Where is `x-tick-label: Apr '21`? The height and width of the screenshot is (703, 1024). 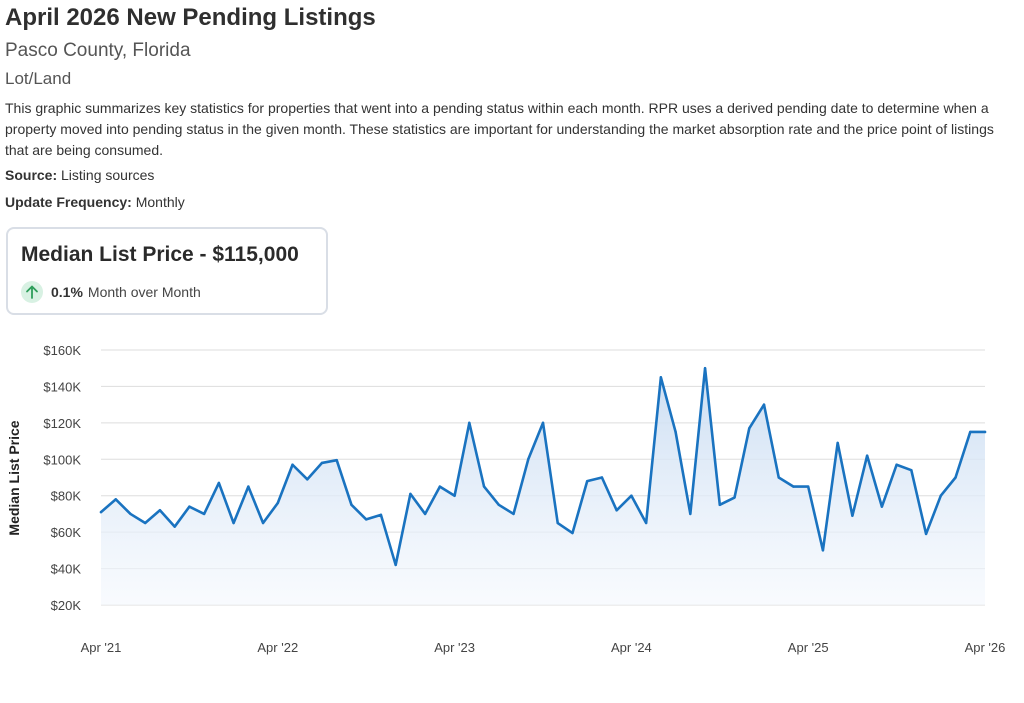
x-tick-label: Apr '21 is located at coordinates (101, 647).